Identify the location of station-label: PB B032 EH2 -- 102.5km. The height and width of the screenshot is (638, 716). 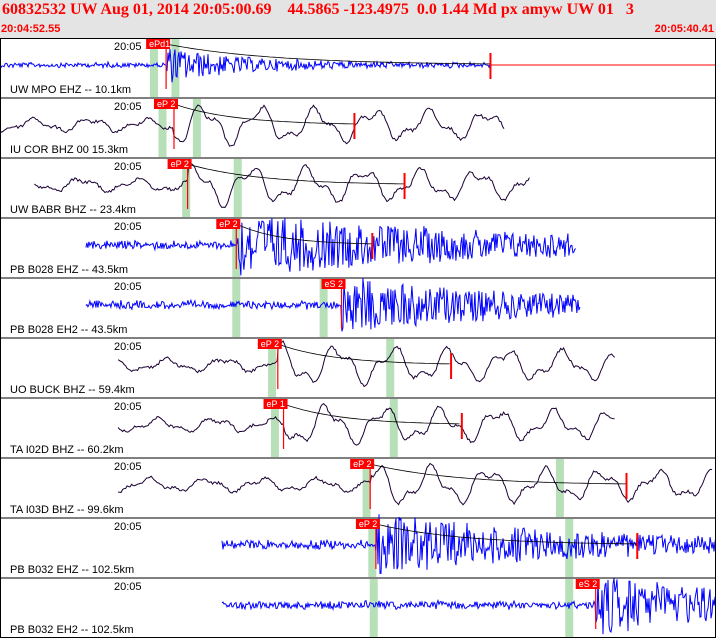
(72, 630).